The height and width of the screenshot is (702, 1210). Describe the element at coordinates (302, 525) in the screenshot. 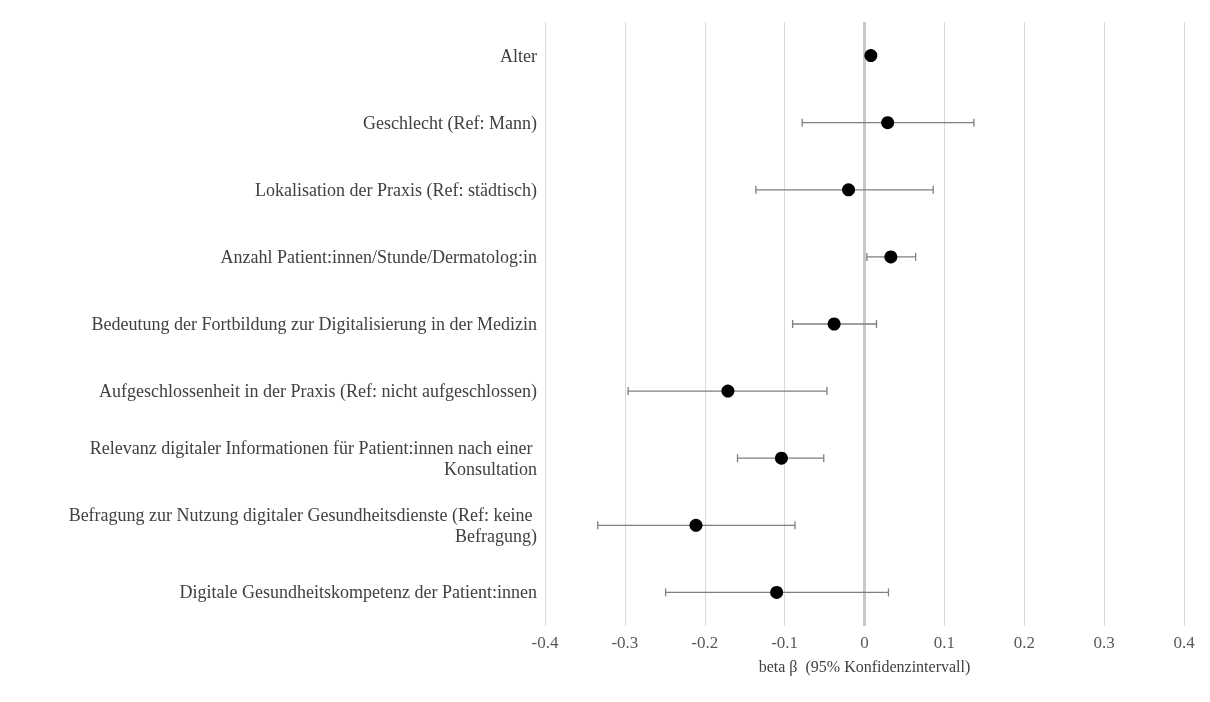

I see `y-tick-label: Befragung zur Nutzung digitaler Gesundheitsdienste (Ref: keine Befragung)` at that location.